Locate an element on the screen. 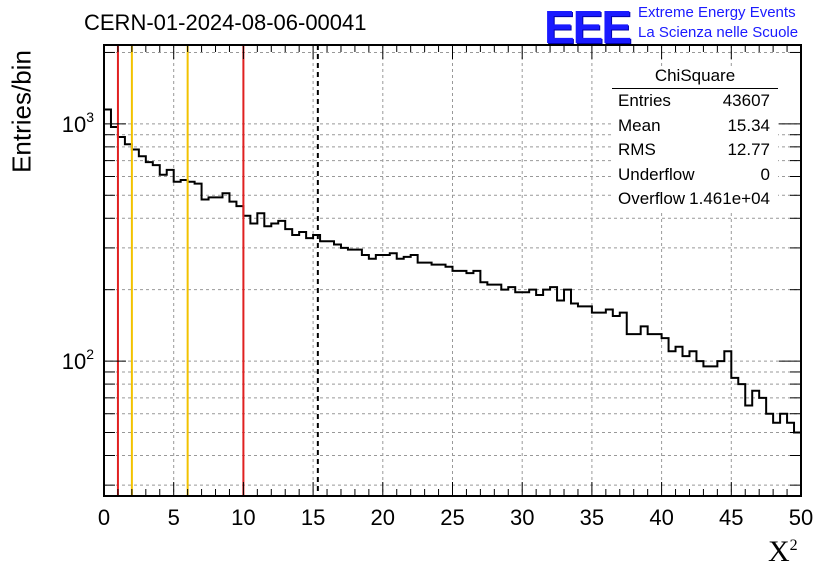 This screenshot has height=572, width=836. y-tick-label: 10² is located at coordinates (78, 360).